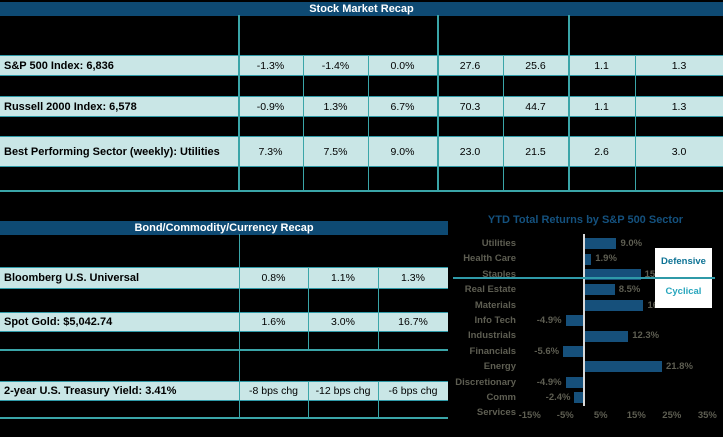 Image resolution: width=723 pixels, height=437 pixels. I want to click on table-cell: 7.5%, so click(335, 151).